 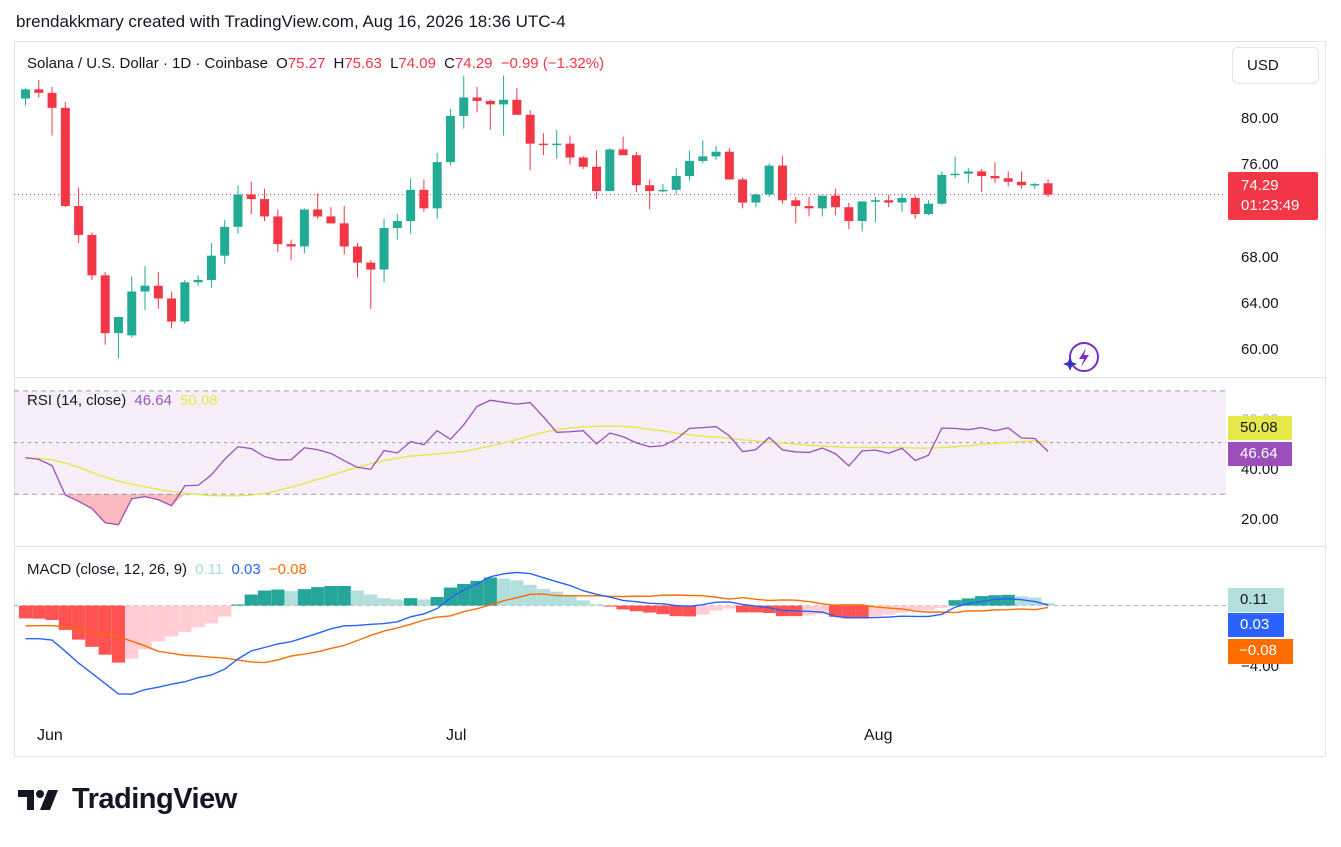 I want to click on last-price-value: 74.29, so click(x=1260, y=185).